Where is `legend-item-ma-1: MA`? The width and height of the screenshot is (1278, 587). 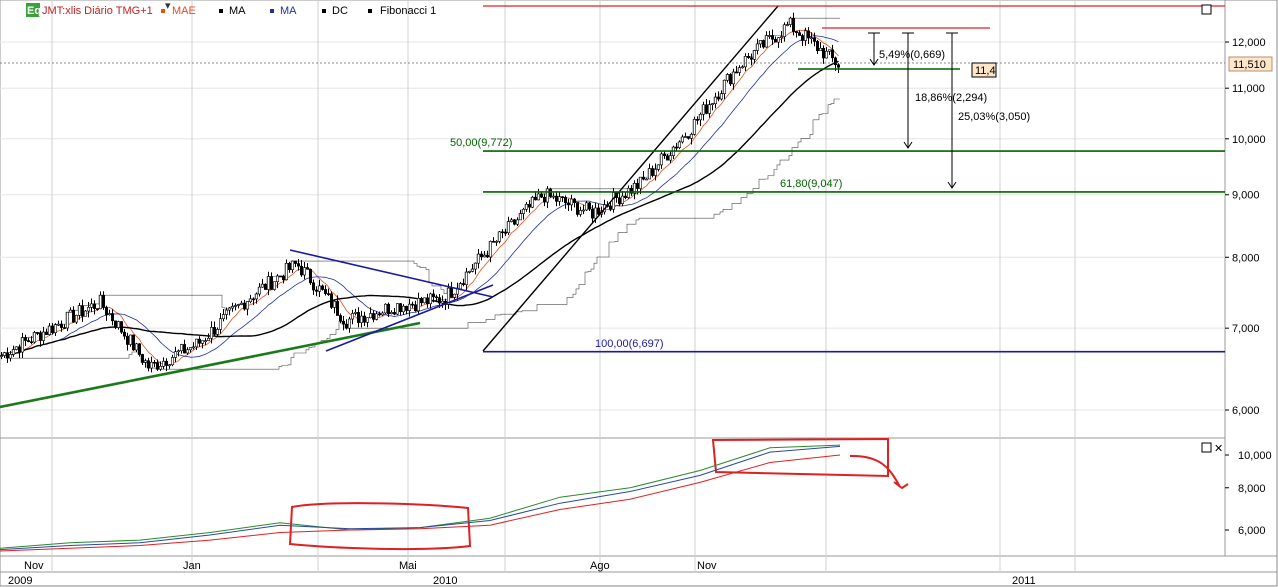
legend-item-ma-1: MA is located at coordinates (237, 11).